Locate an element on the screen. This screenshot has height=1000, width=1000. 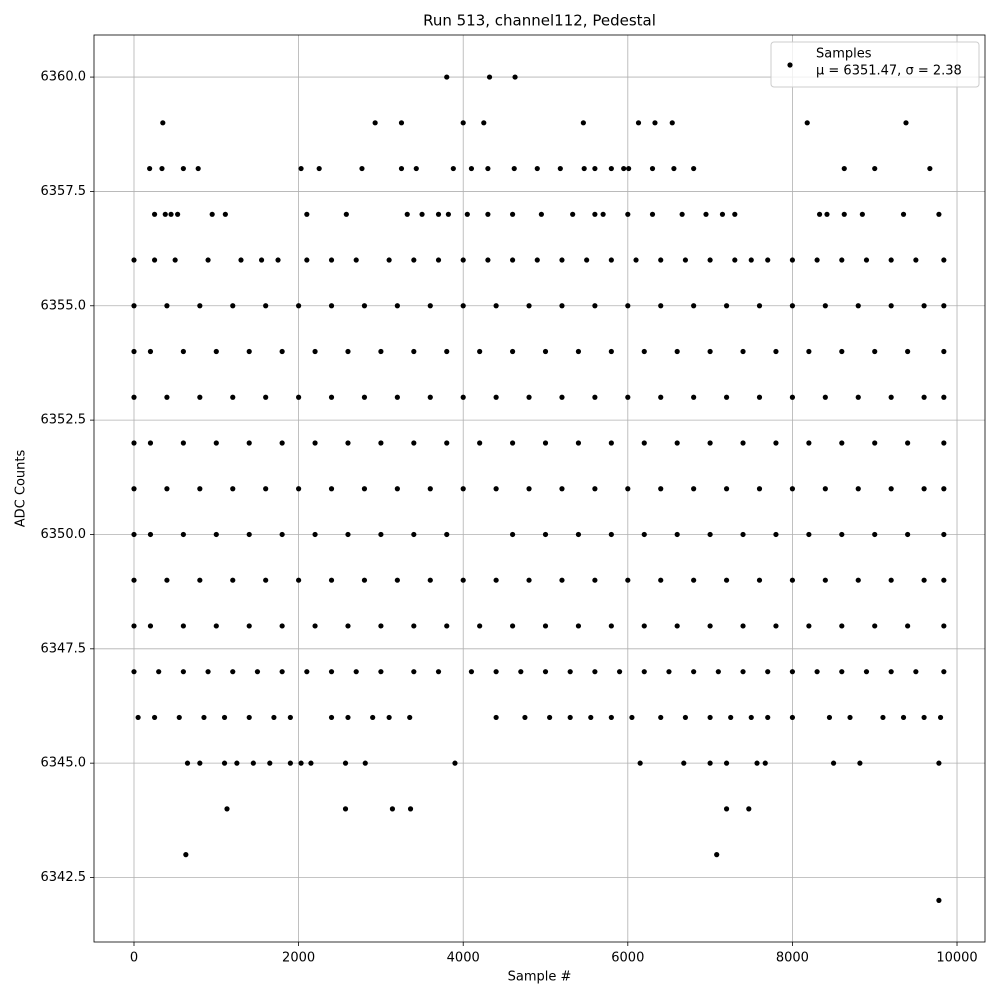
legend-marker is located at coordinates (790, 65).